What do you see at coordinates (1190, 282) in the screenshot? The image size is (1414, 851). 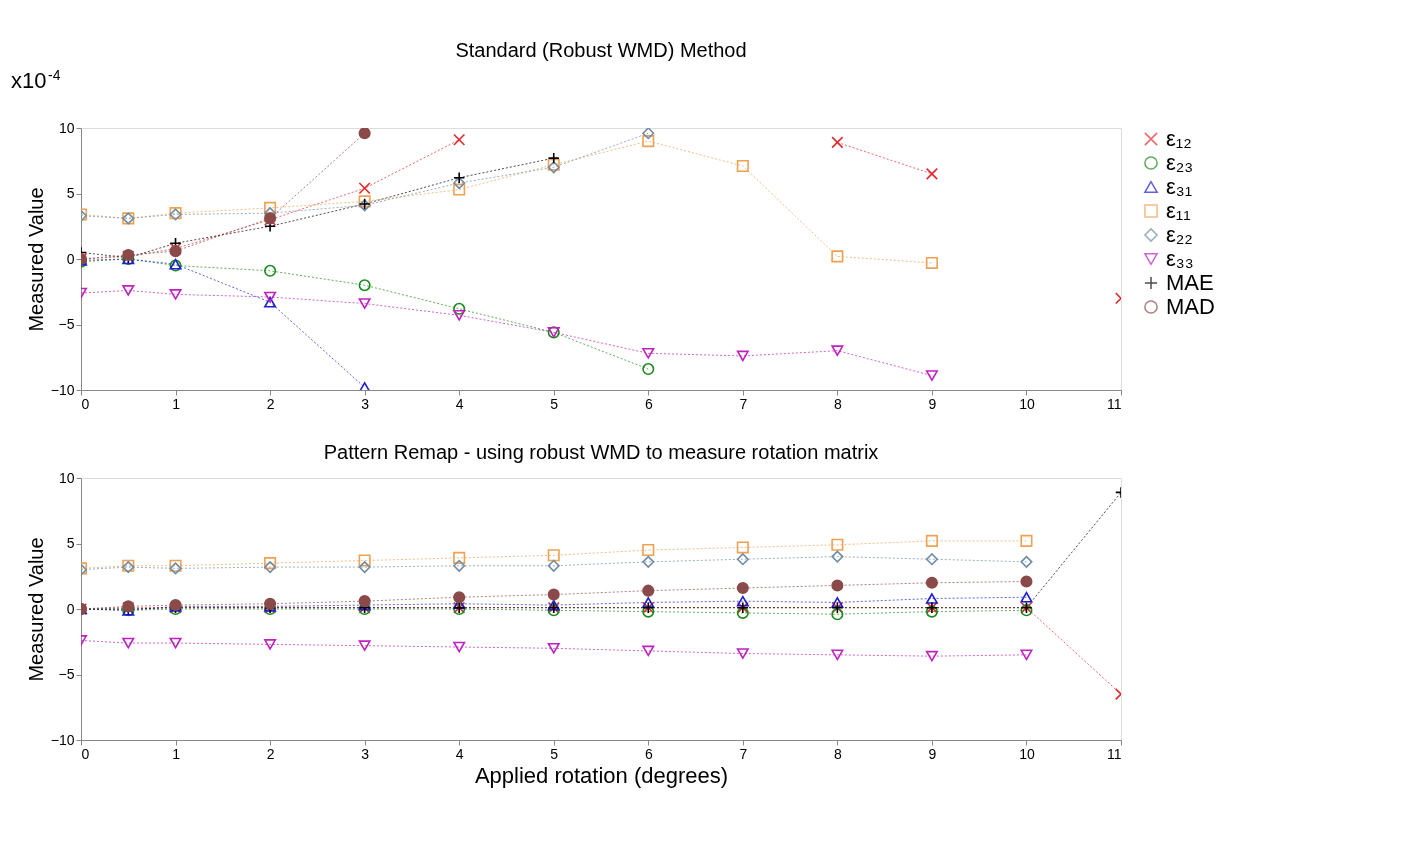 I see `legend-label: MAE` at bounding box center [1190, 282].